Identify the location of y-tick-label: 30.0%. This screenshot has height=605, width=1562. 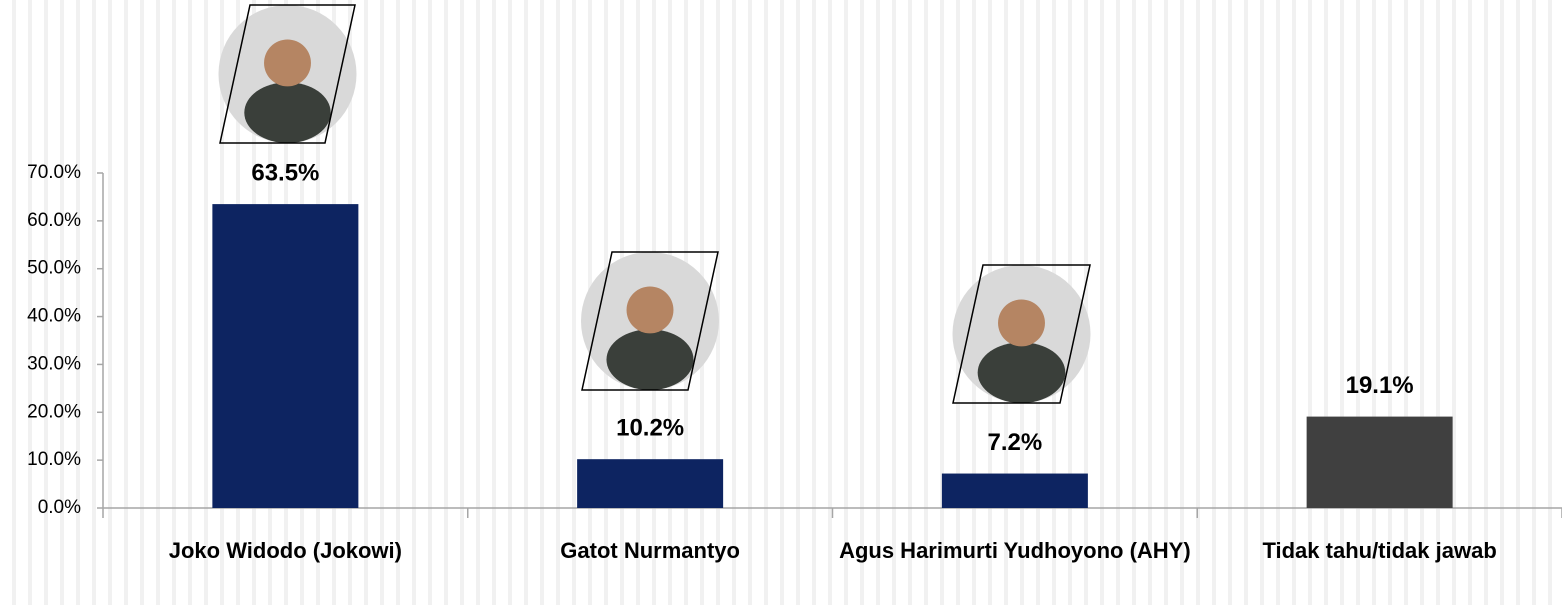
(54, 363).